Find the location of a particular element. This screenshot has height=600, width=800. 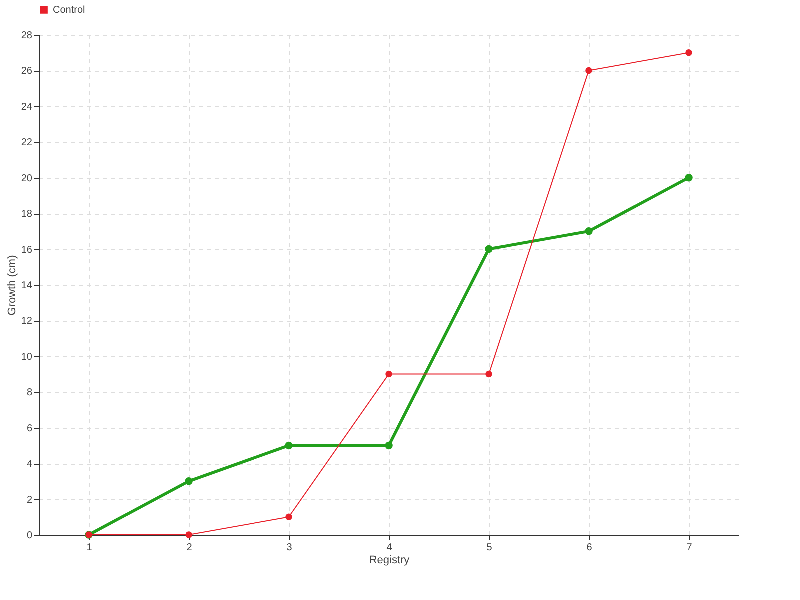

y-tick-label: 16 is located at coordinates (27, 250).